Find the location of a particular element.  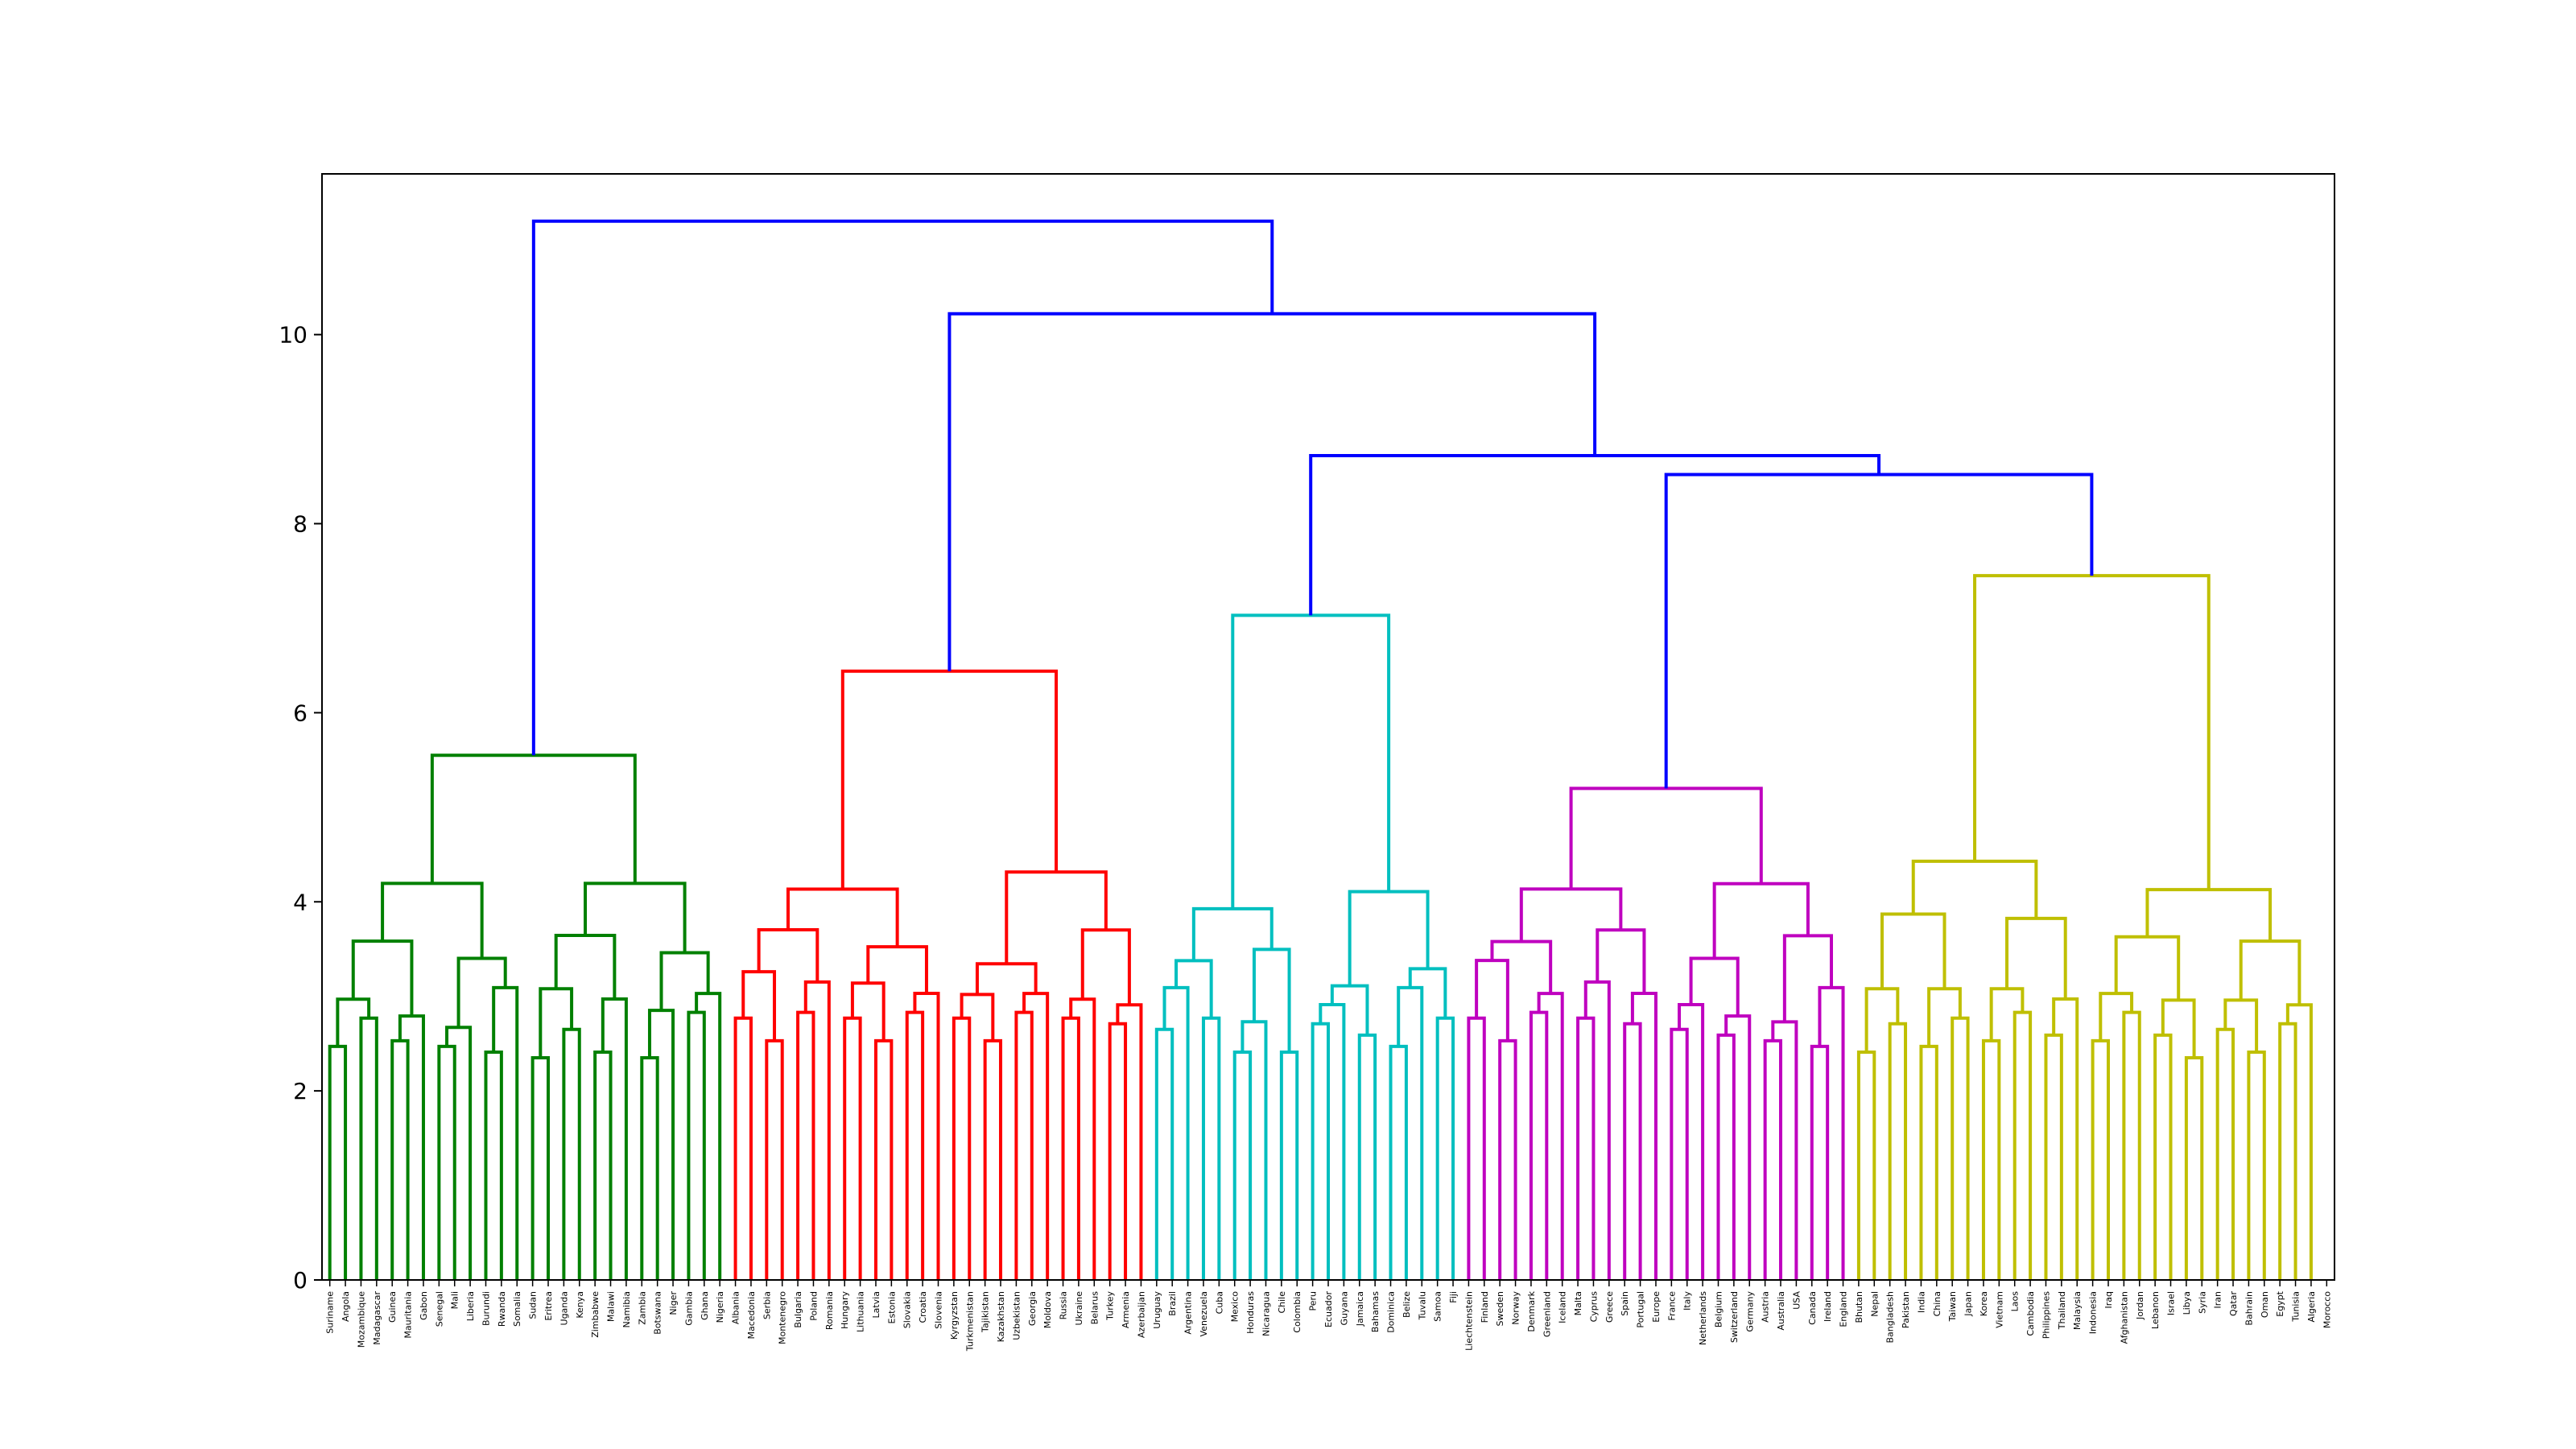

leaf-label: Kenya is located at coordinates (580, 1305).